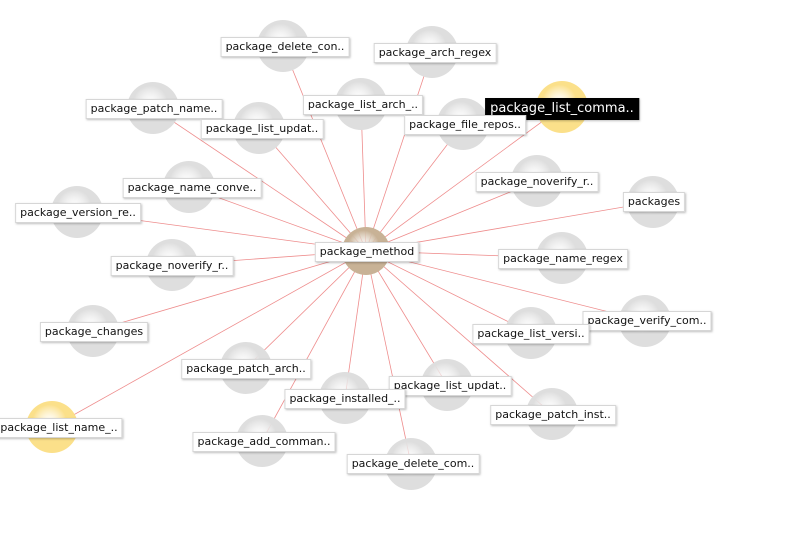 This screenshot has height=550, width=800. What do you see at coordinates (413, 464) in the screenshot?
I see `node-label: package_delete_com..` at bounding box center [413, 464].